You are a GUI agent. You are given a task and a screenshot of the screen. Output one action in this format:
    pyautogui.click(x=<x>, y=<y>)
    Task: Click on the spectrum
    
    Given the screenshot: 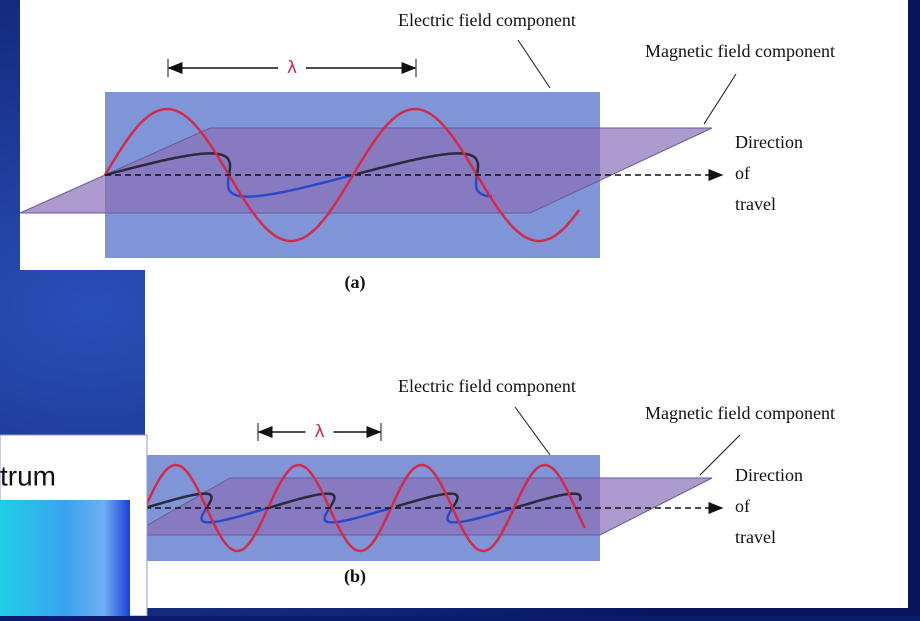 What is the action you would take?
    pyautogui.click(x=65, y=558)
    